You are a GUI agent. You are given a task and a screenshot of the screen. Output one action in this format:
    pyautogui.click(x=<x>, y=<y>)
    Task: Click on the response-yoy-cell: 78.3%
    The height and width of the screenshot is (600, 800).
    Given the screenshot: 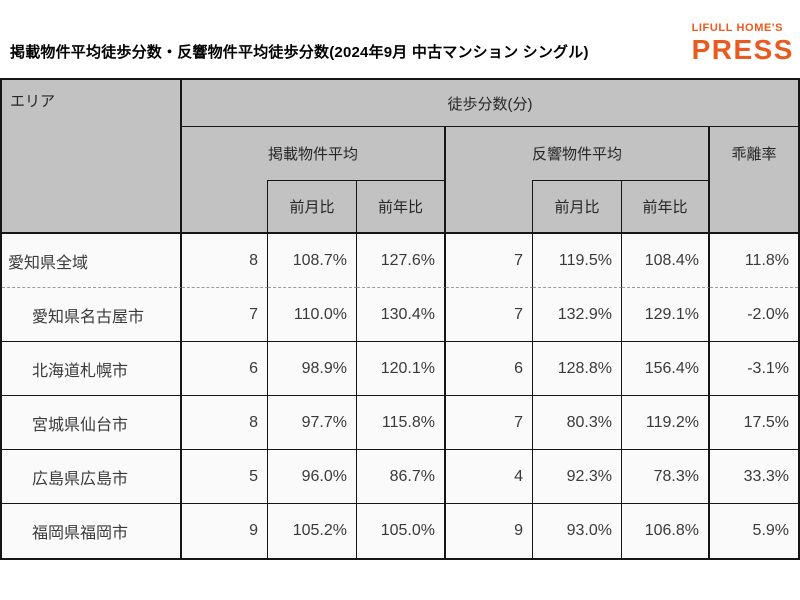 What is the action you would take?
    pyautogui.click(x=666, y=477)
    